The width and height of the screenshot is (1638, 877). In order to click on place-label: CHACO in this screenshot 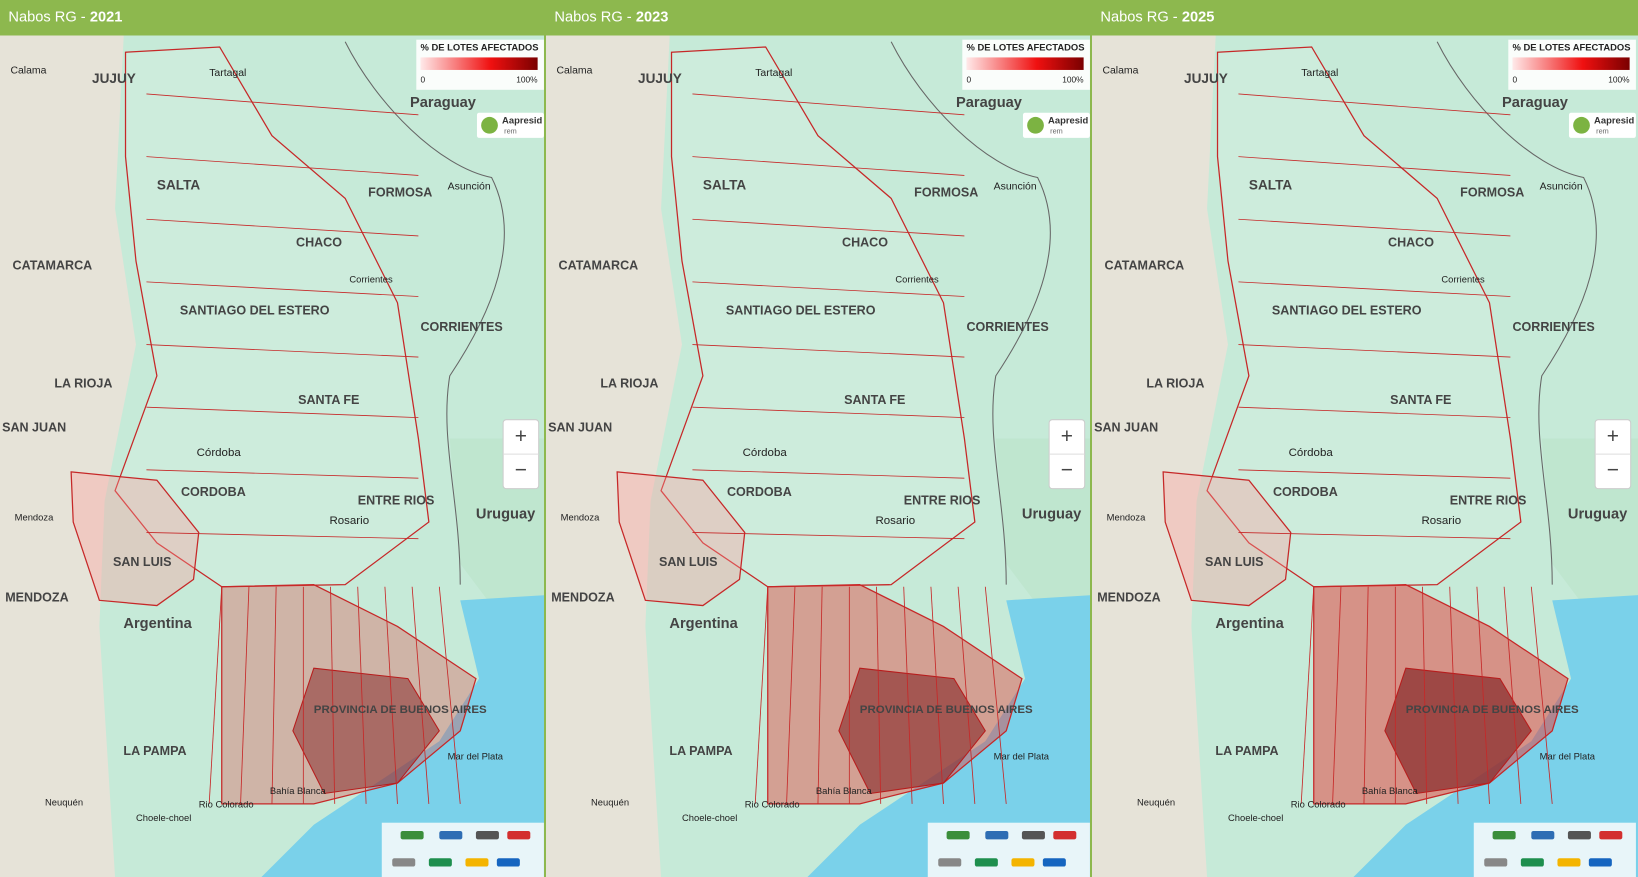, I will do `click(865, 243)`.